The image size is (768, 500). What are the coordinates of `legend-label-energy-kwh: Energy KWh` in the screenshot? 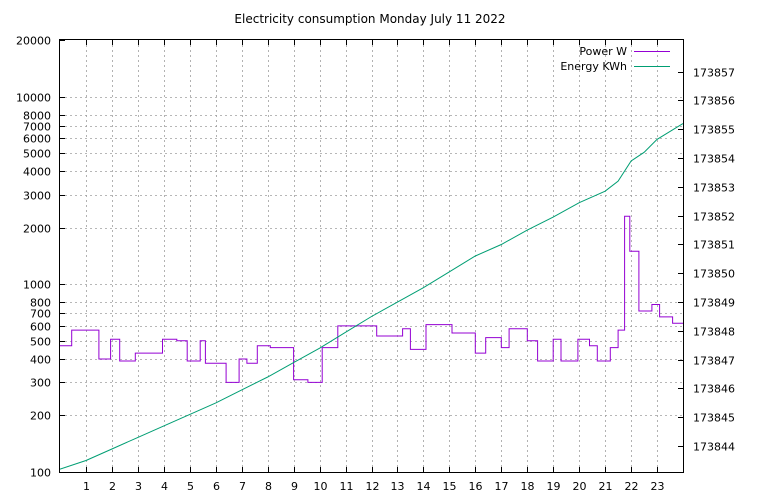 It's located at (593, 66).